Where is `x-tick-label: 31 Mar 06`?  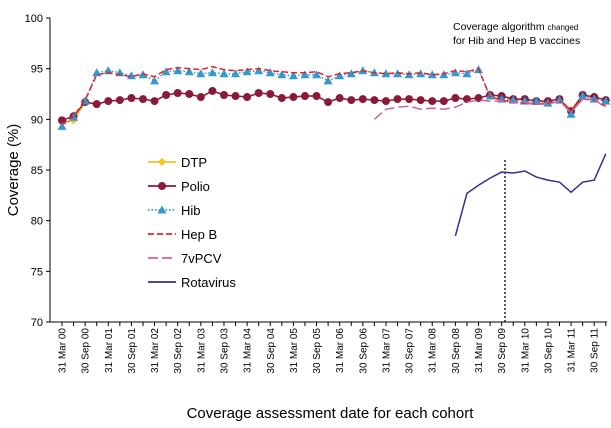
x-tick-label: 31 Mar 06 is located at coordinates (340, 350).